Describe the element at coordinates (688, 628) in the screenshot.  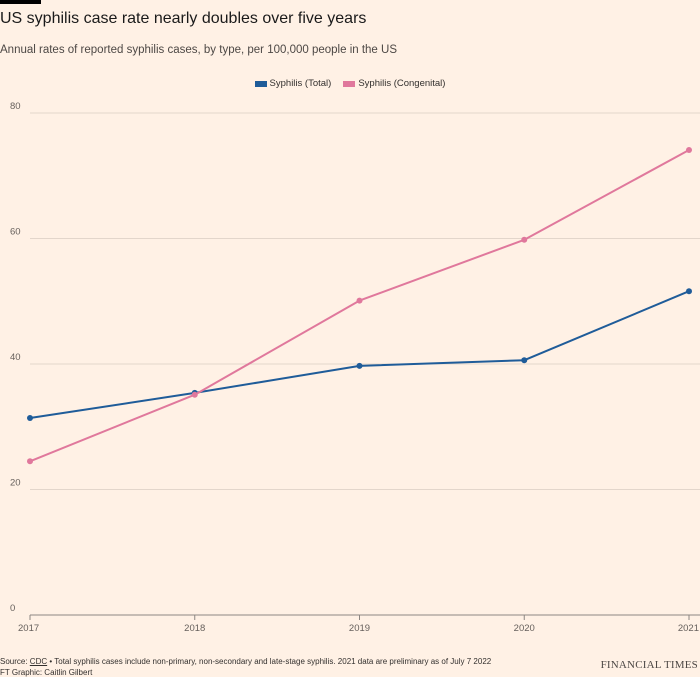
I see `x-tick-label: 2021` at that location.